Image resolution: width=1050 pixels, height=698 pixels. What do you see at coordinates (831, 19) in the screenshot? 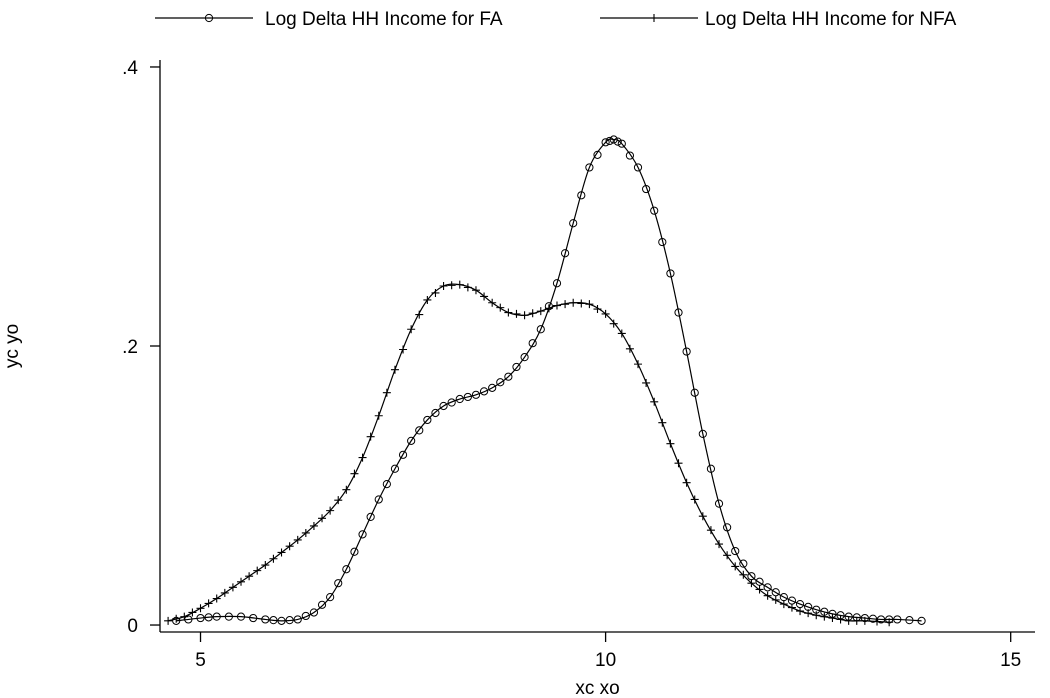
I see `legend-label-2: Log Delta HH Income for NFA` at bounding box center [831, 19].